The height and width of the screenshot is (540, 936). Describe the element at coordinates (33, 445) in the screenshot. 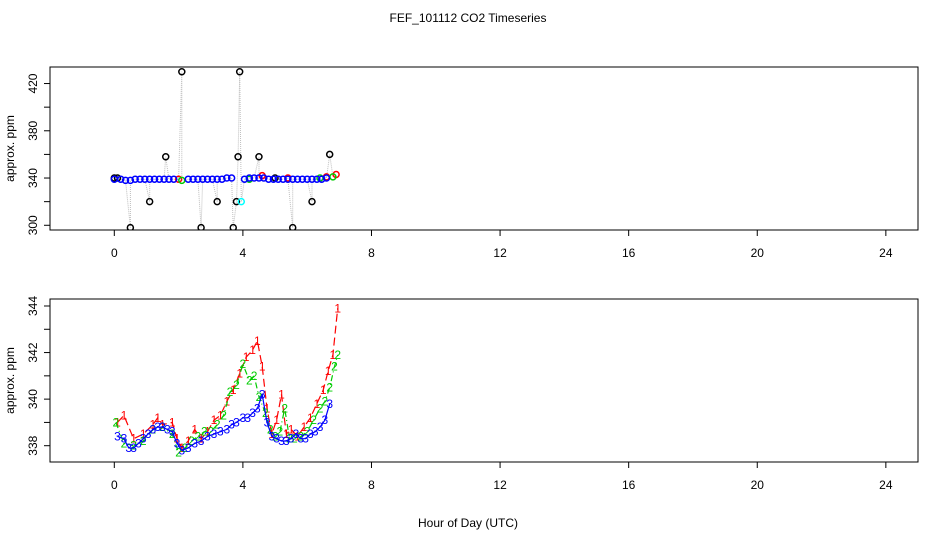

I see `y-tick-label: 338` at that location.